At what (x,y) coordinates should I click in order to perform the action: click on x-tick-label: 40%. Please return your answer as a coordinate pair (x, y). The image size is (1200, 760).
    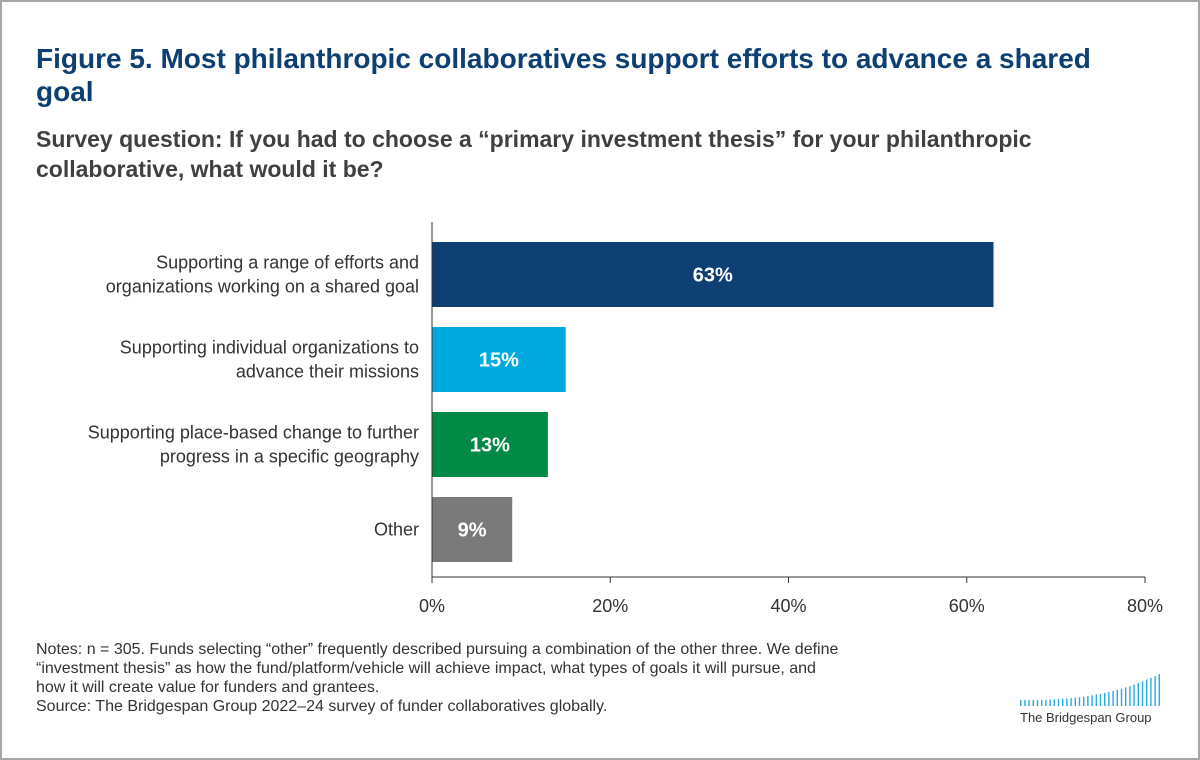
    Looking at the image, I should click on (788, 606).